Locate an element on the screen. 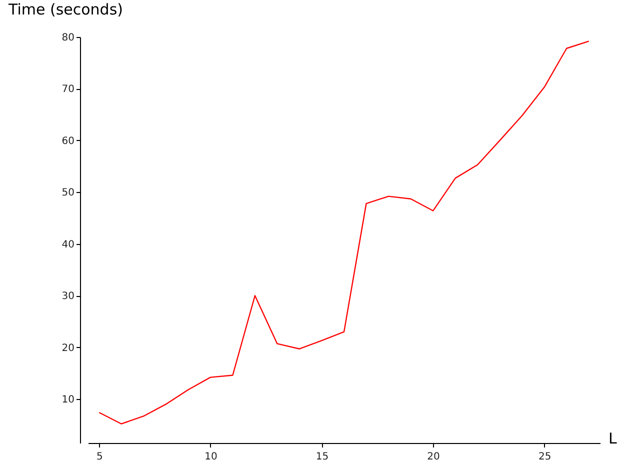 This screenshot has height=462, width=619. x-tick-label: 20 is located at coordinates (433, 457).